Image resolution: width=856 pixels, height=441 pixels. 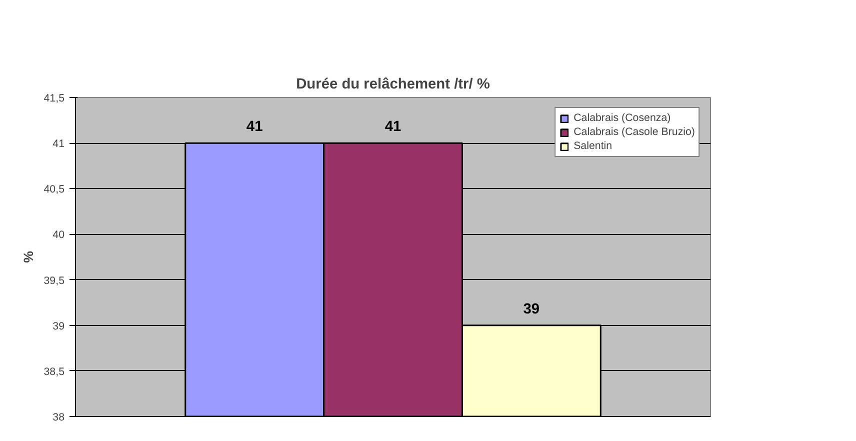 What do you see at coordinates (28, 256) in the screenshot?
I see `y-axis-title: %` at bounding box center [28, 256].